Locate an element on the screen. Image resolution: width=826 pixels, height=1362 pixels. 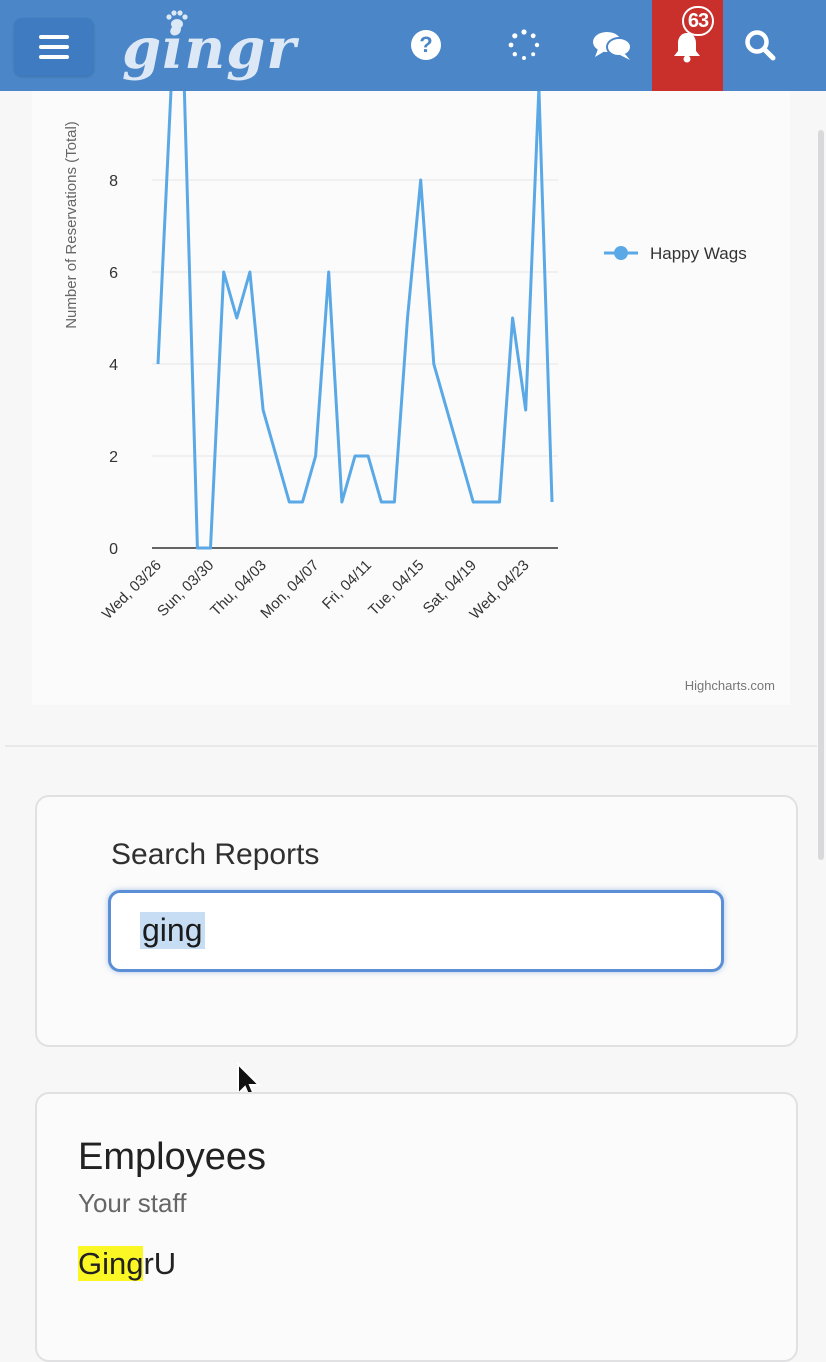
menu-button is located at coordinates (54, 47).